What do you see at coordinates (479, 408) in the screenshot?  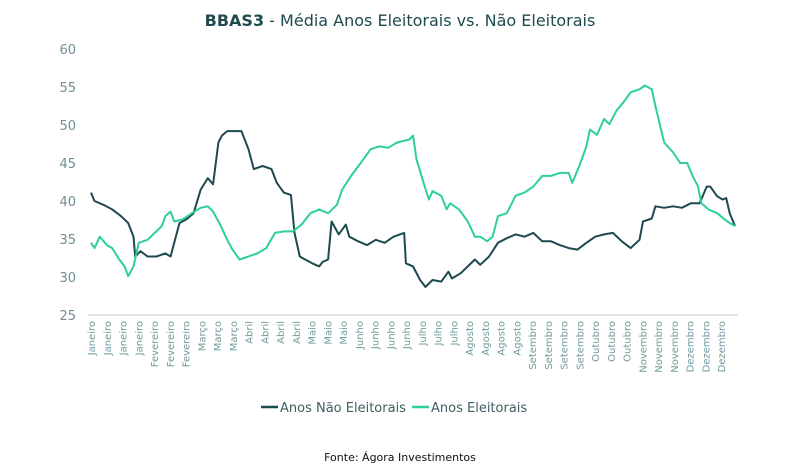 I see `legend-label-electoral: Anos Eleitorais` at bounding box center [479, 408].